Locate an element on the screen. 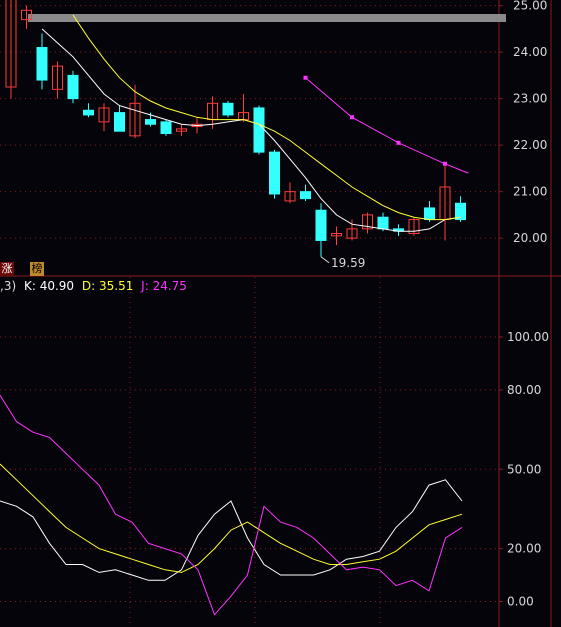  price-tick-label: 24.00 is located at coordinates (530, 52).